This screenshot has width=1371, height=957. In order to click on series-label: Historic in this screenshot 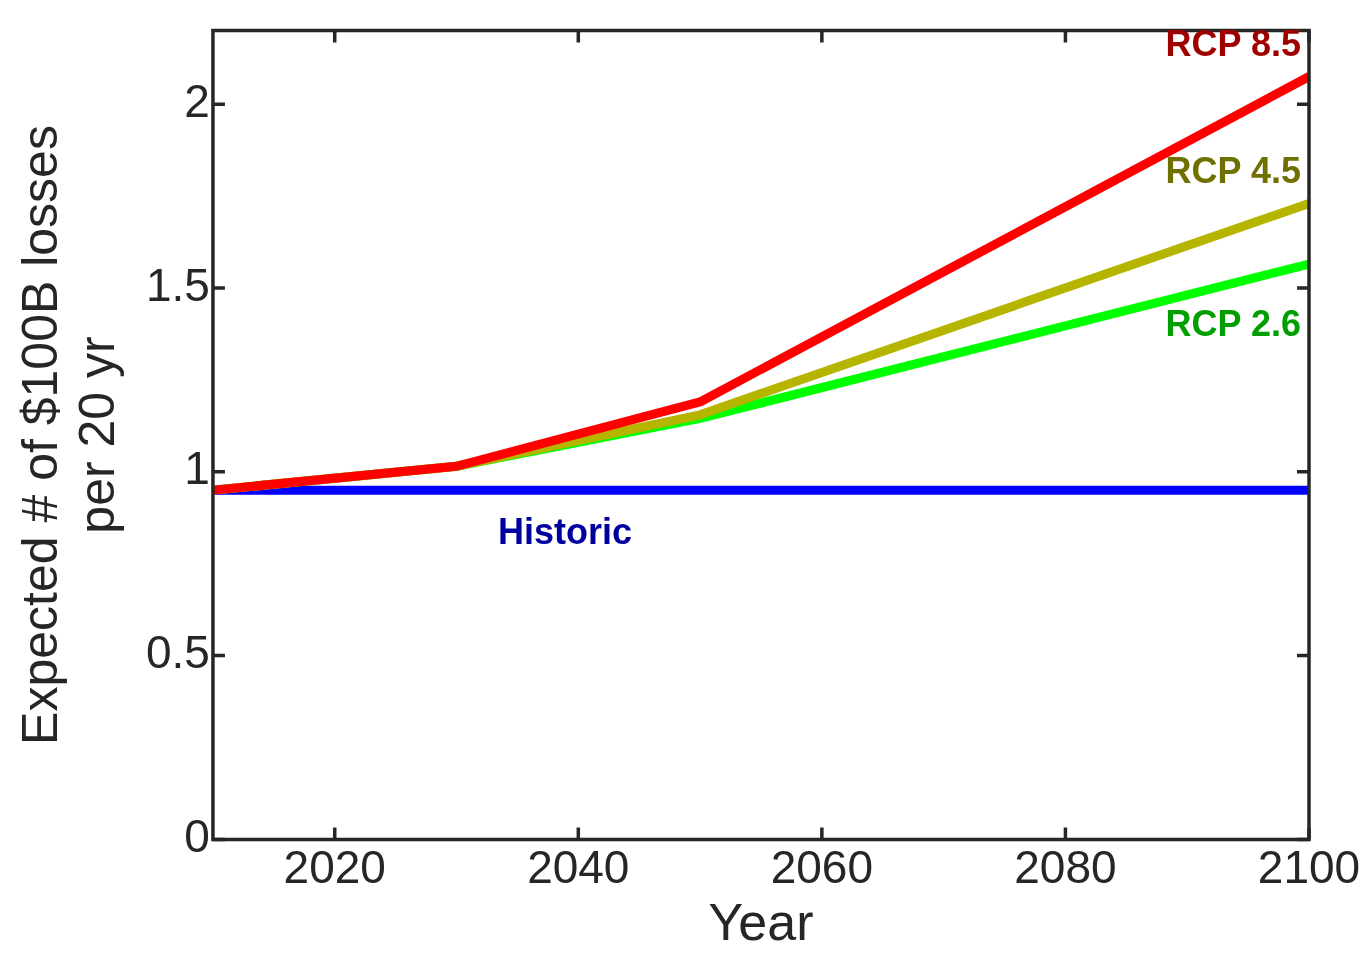, I will do `click(564, 532)`.